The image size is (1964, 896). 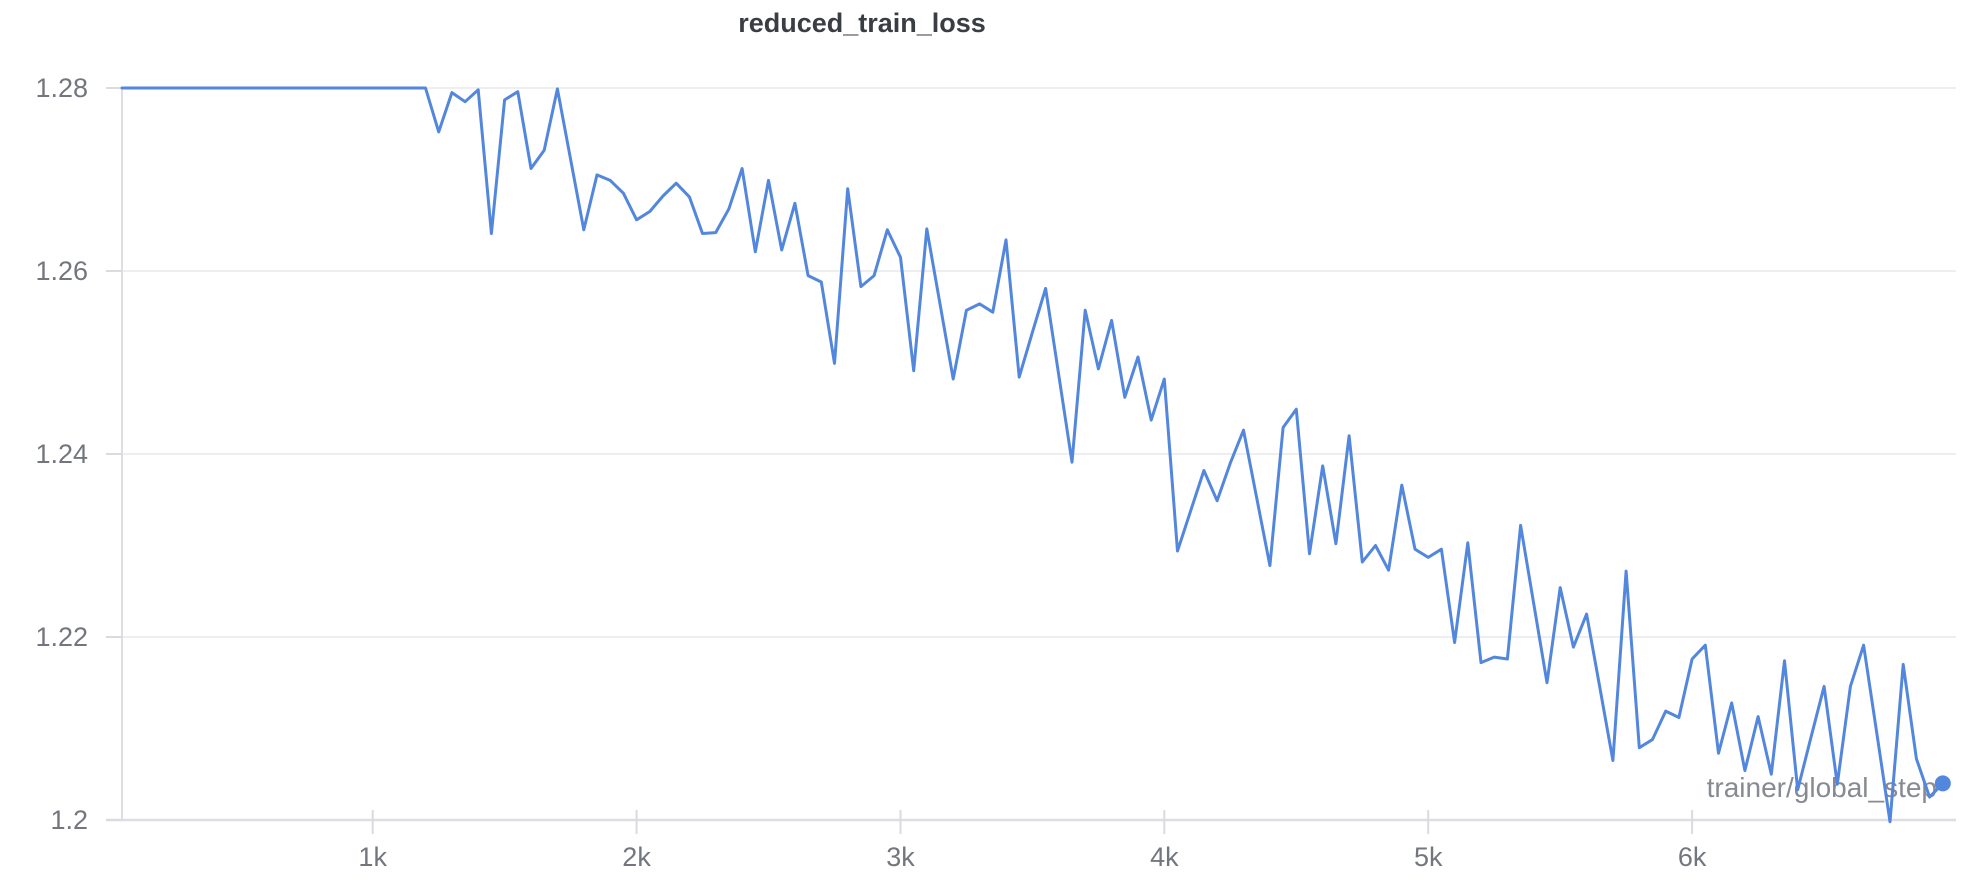 I want to click on last-point-marker, so click(x=1942, y=783).